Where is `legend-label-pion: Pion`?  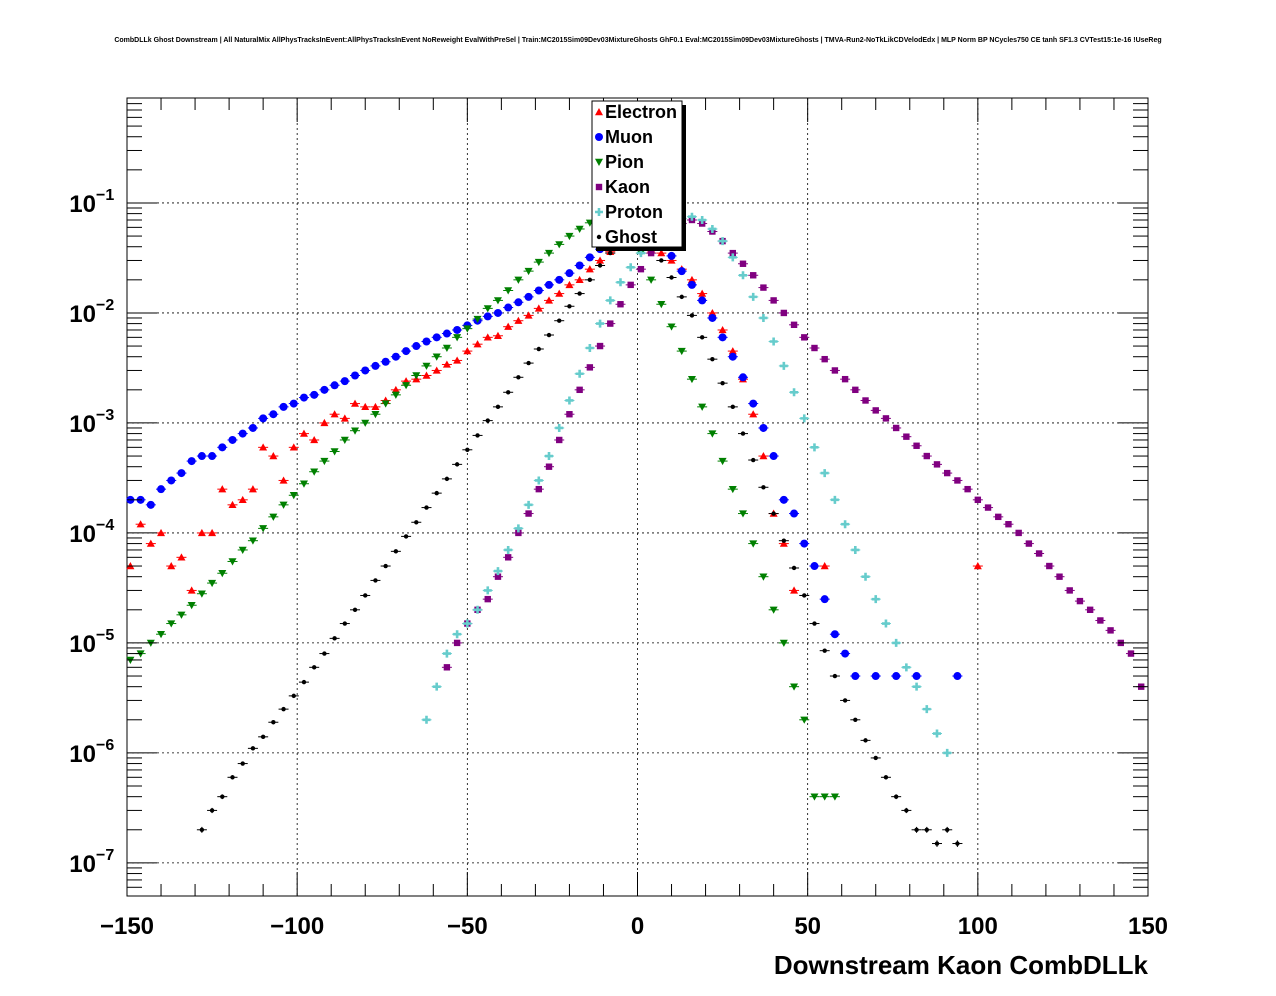
legend-label-pion: Pion is located at coordinates (624, 162).